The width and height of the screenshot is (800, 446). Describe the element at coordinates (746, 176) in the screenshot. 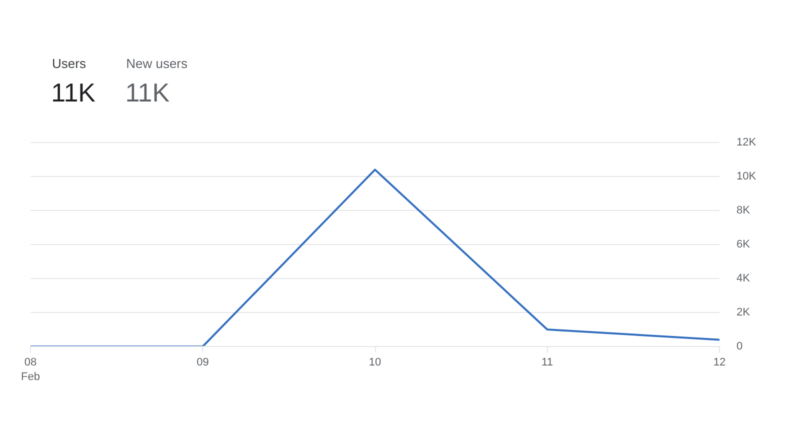

I see `y-tick-label: 10K` at that location.